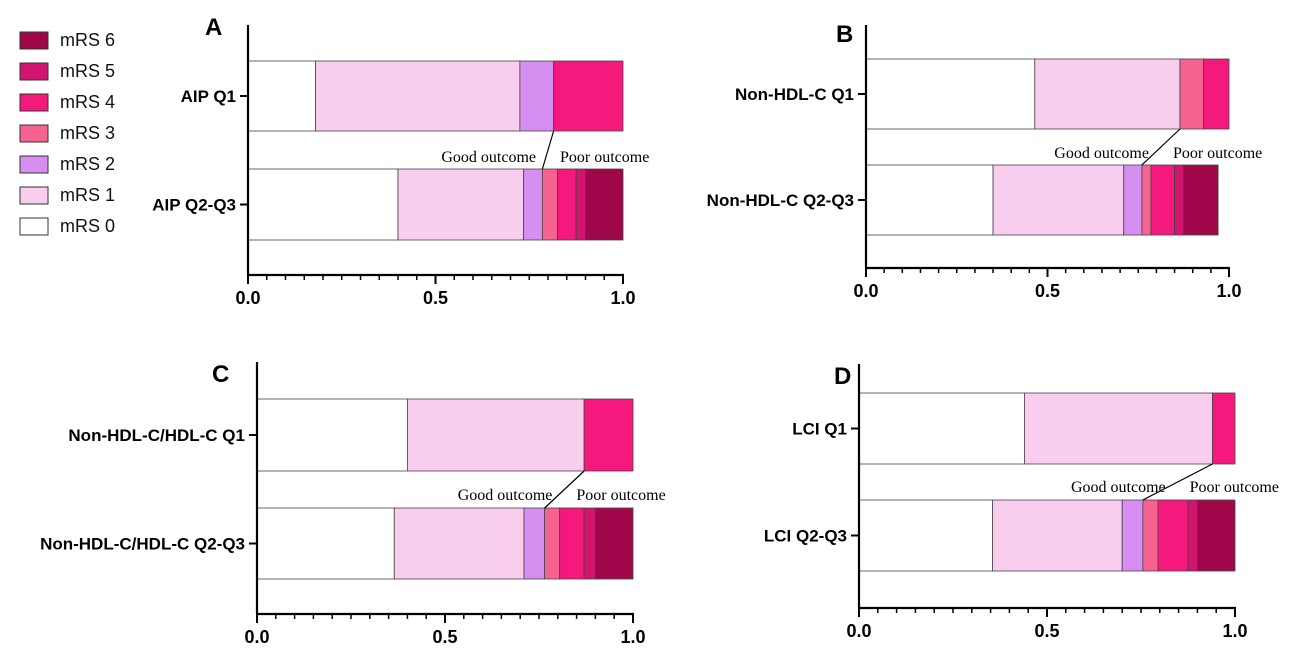 The height and width of the screenshot is (652, 1303). What do you see at coordinates (842, 376) in the screenshot?
I see `panel-label: D` at bounding box center [842, 376].